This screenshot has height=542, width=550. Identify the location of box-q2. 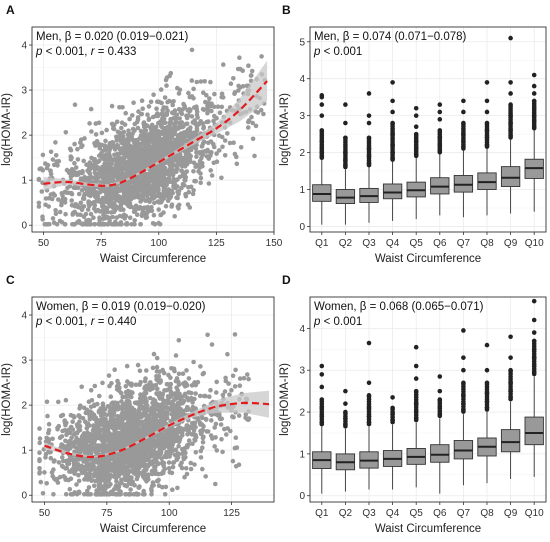
(345, 440).